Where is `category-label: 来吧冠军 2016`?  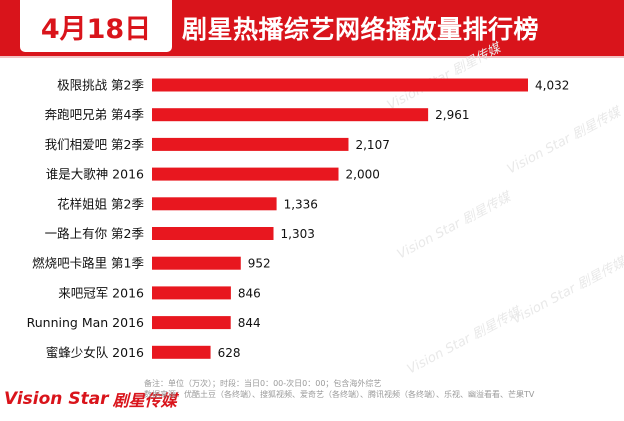
category-label: 来吧冠军 2016 is located at coordinates (101, 292).